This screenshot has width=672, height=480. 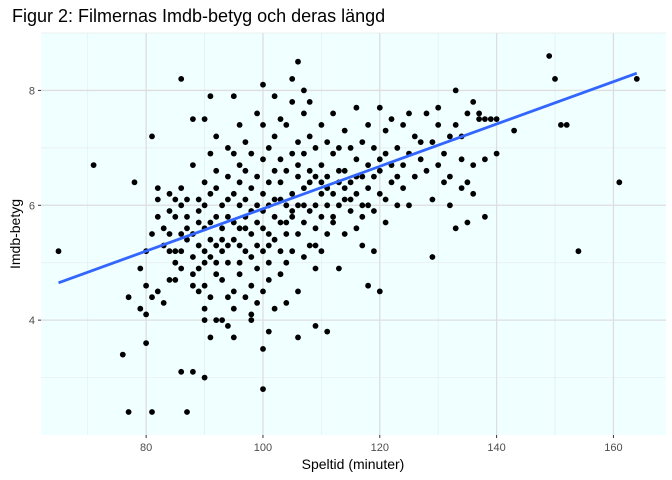 I want to click on y-tick-label: 8, so click(x=32, y=91).